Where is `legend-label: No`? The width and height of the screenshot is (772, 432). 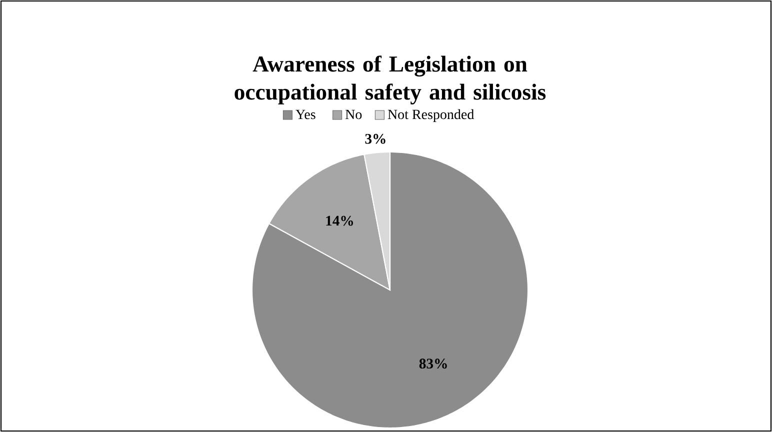 legend-label: No is located at coordinates (353, 115).